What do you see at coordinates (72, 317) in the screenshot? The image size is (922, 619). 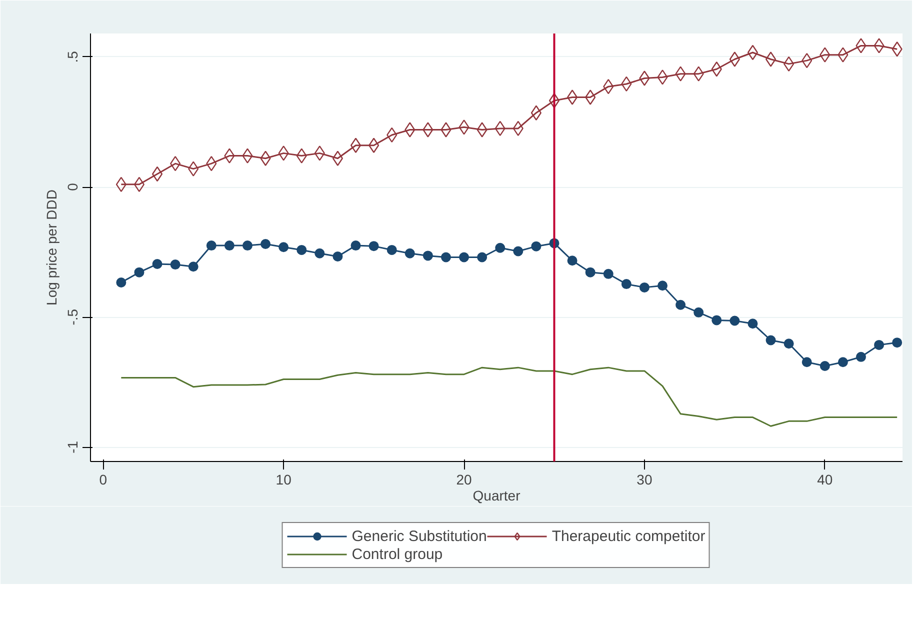 I see `y-tick-label: -.5` at bounding box center [72, 317].